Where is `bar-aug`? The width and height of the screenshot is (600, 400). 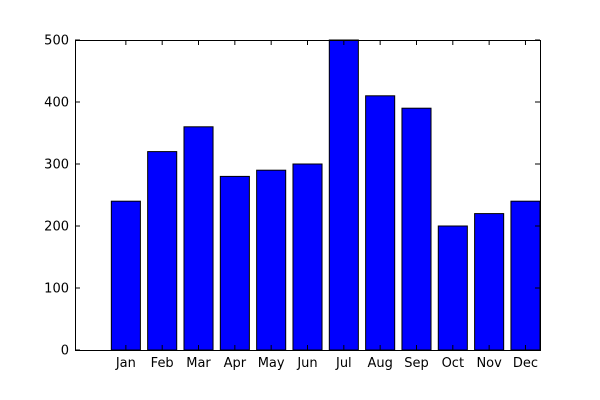
bar-aug is located at coordinates (380, 223).